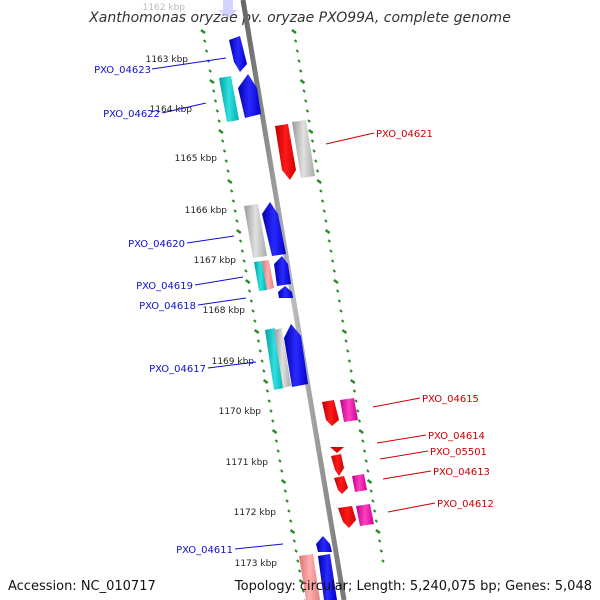 This screenshot has height=600, width=600. What do you see at coordinates (122, 70) in the screenshot?
I see `gene-label: PXO_04623` at bounding box center [122, 70].